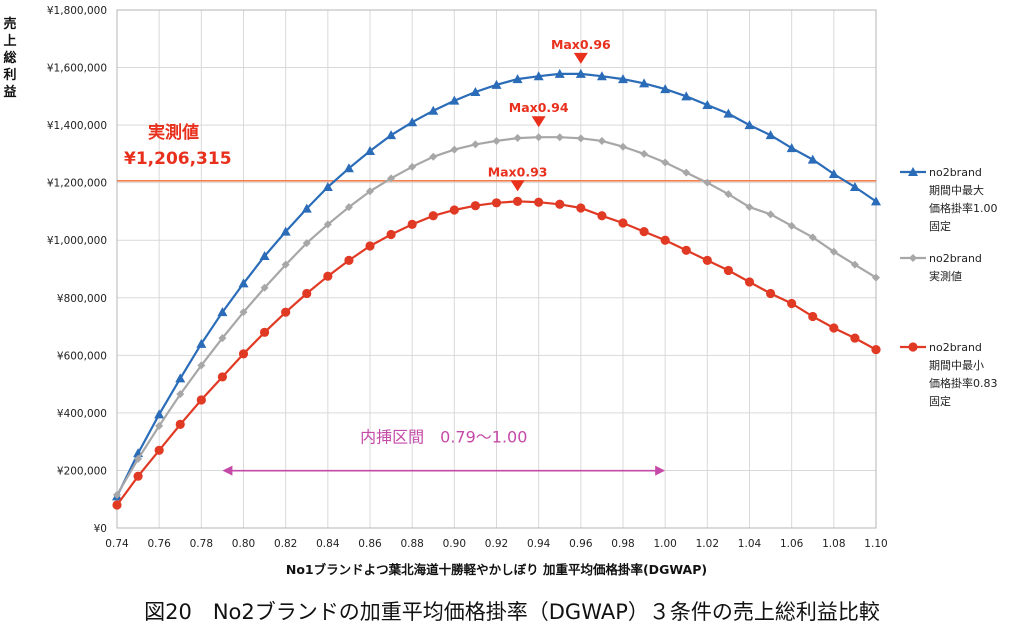  What do you see at coordinates (77, 184) in the screenshot?
I see `y-tick-label: ¥1,200,000` at bounding box center [77, 184].